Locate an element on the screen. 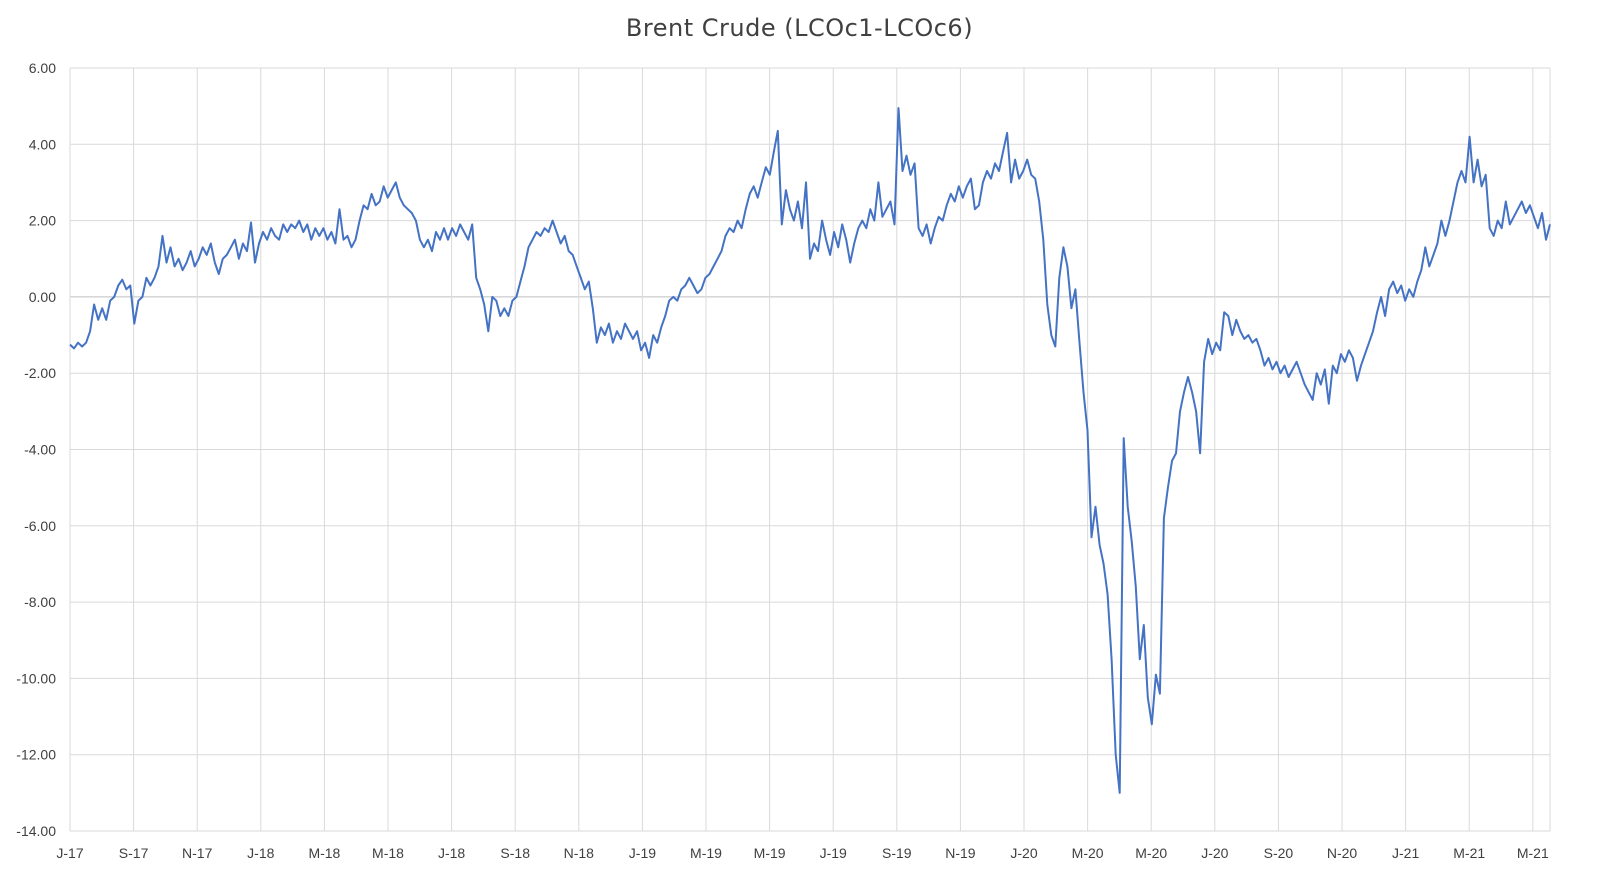 This screenshot has height=889, width=1599. y-tick-label: -12.00 is located at coordinates (36, 755).